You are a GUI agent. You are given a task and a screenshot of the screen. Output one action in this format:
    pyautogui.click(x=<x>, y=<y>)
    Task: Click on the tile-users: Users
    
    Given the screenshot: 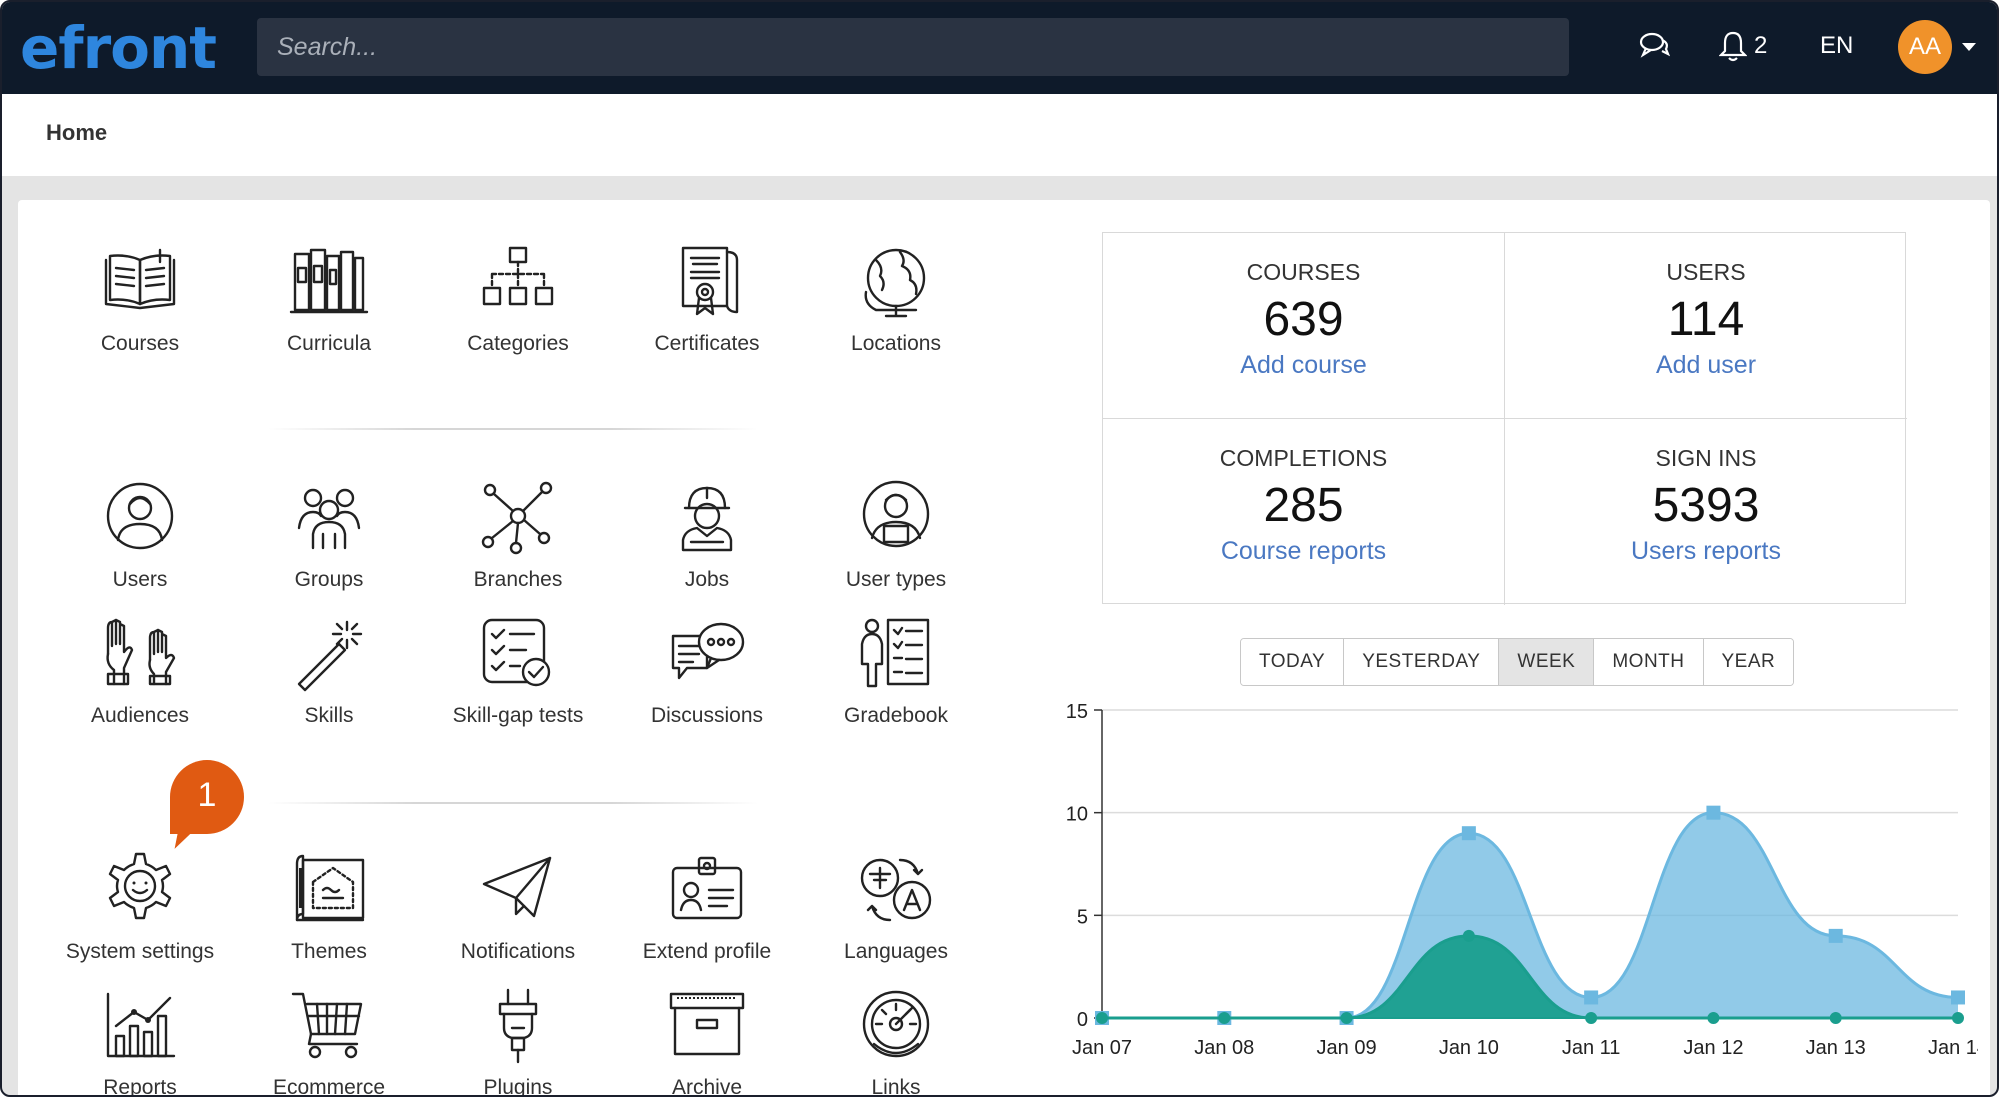 What is the action you would take?
    pyautogui.click(x=140, y=535)
    